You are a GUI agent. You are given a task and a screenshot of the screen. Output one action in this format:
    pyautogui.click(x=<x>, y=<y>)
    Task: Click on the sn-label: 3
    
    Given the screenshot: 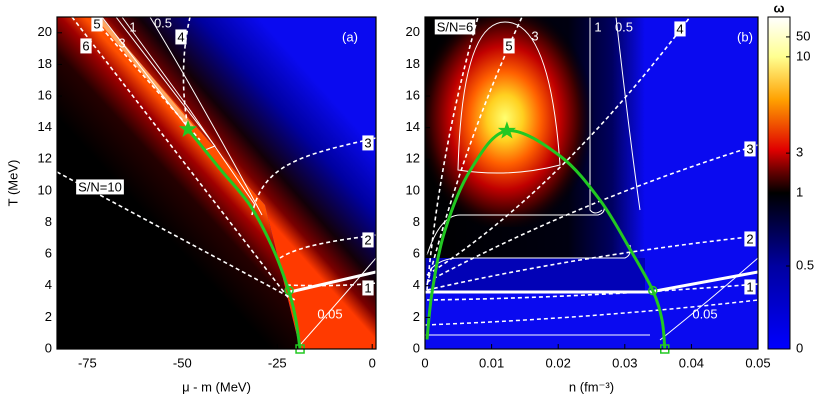 What is the action you would take?
    pyautogui.click(x=749, y=148)
    